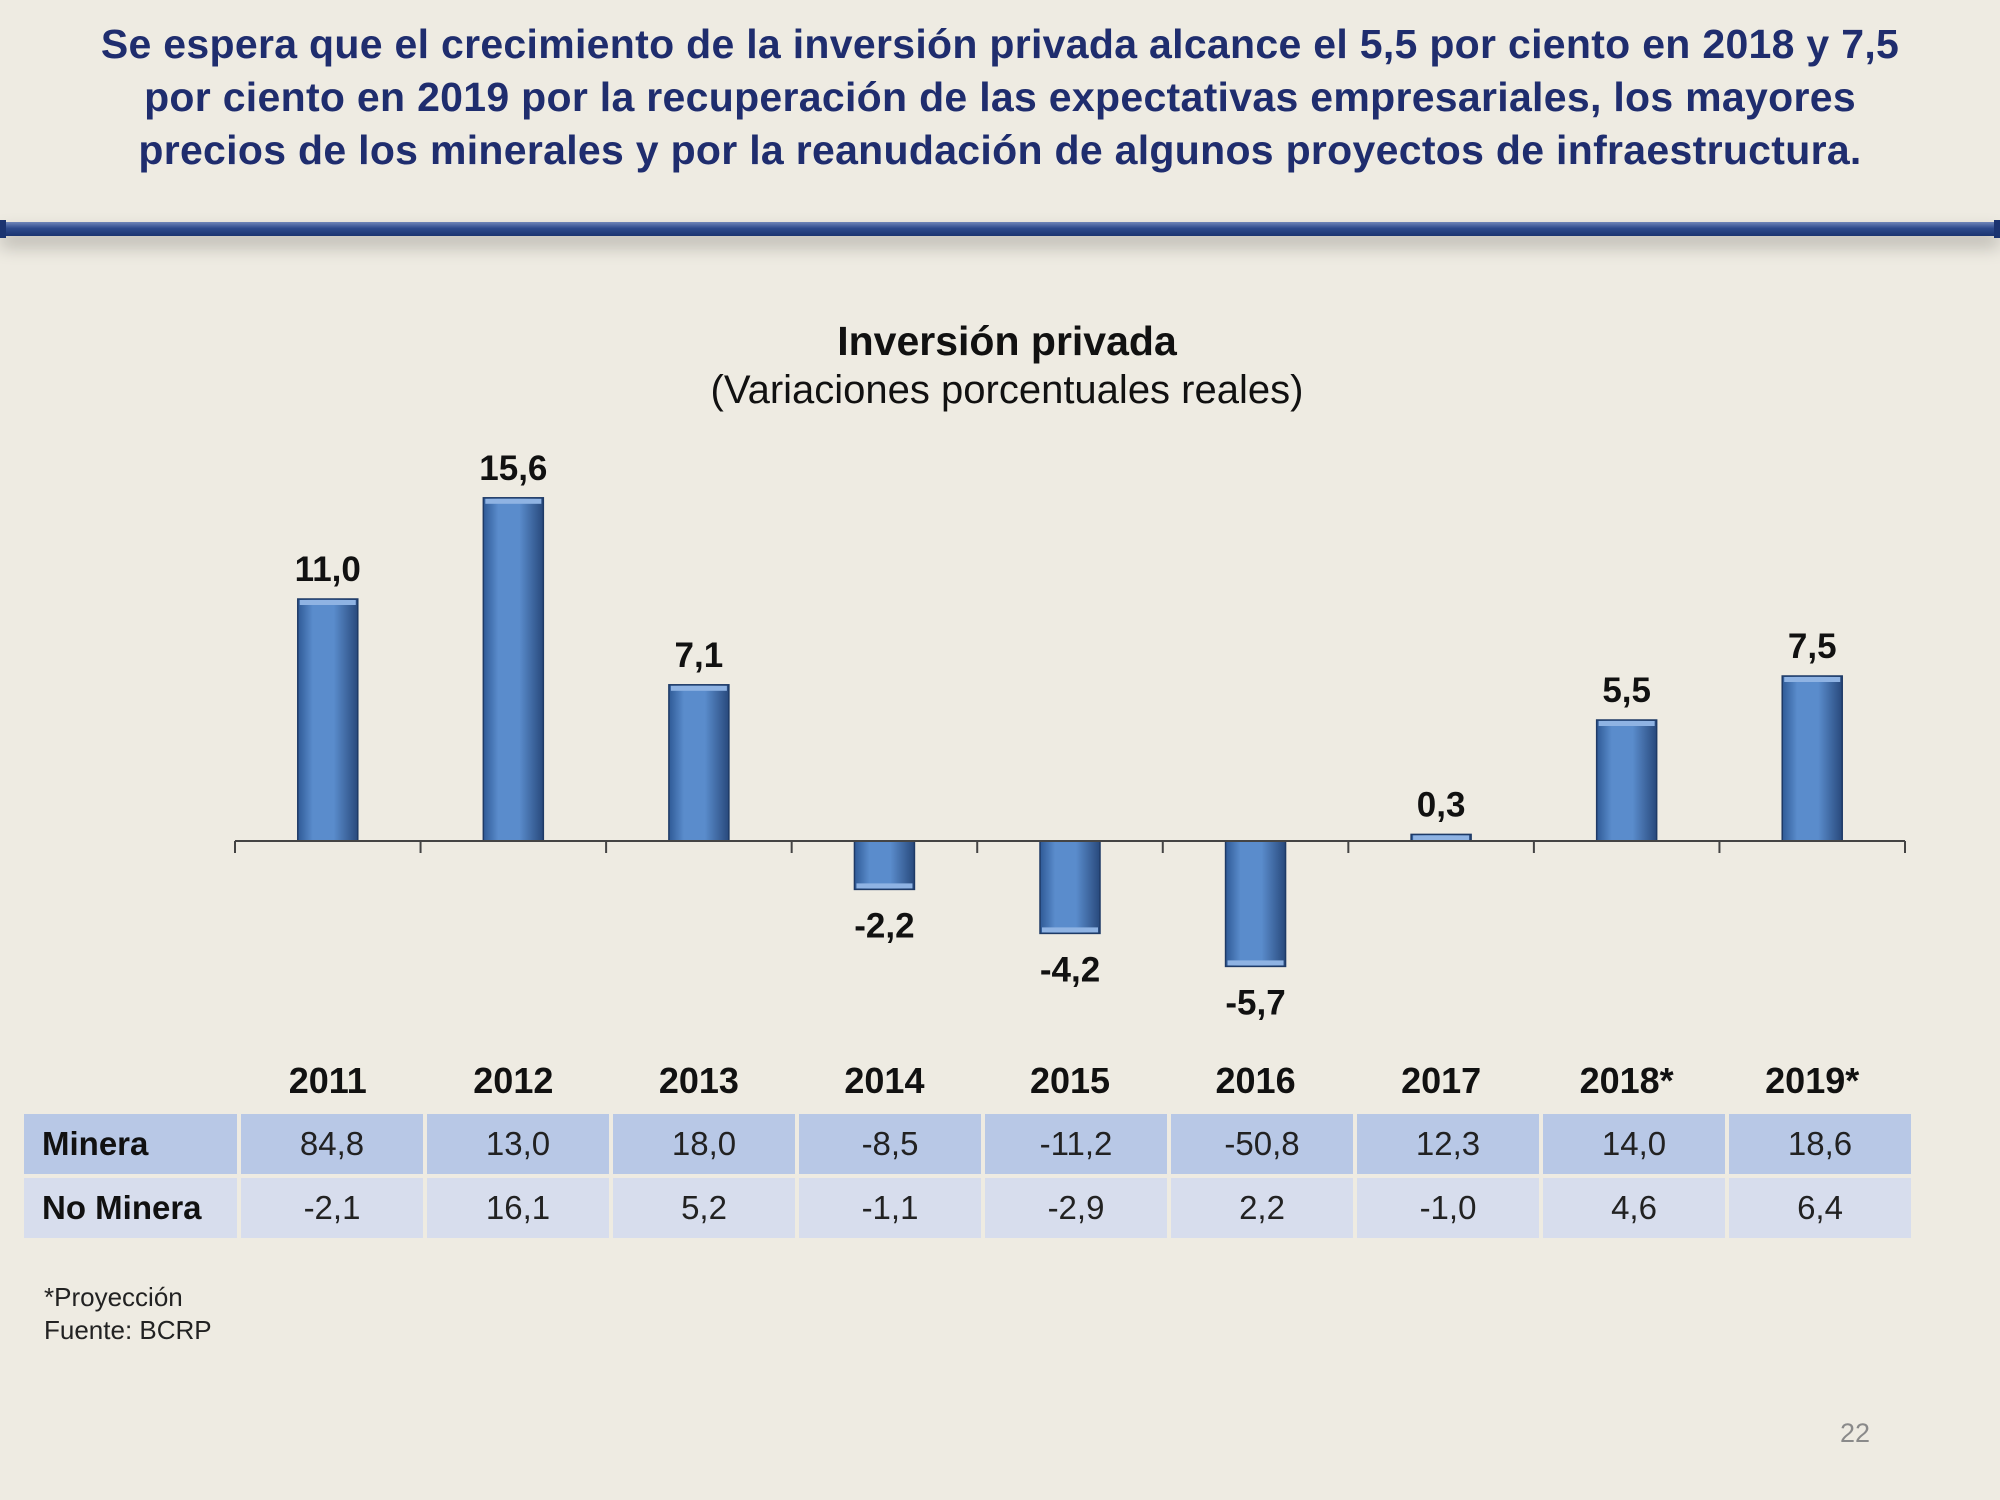 Image resolution: width=2000 pixels, height=1500 pixels. I want to click on bar-2019, so click(1812, 758).